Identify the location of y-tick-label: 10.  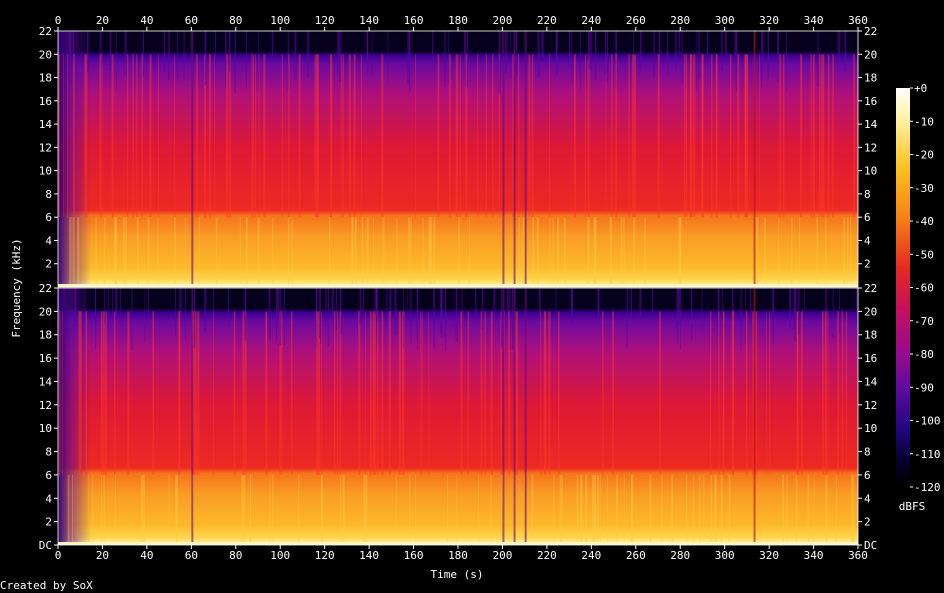
(45, 428).